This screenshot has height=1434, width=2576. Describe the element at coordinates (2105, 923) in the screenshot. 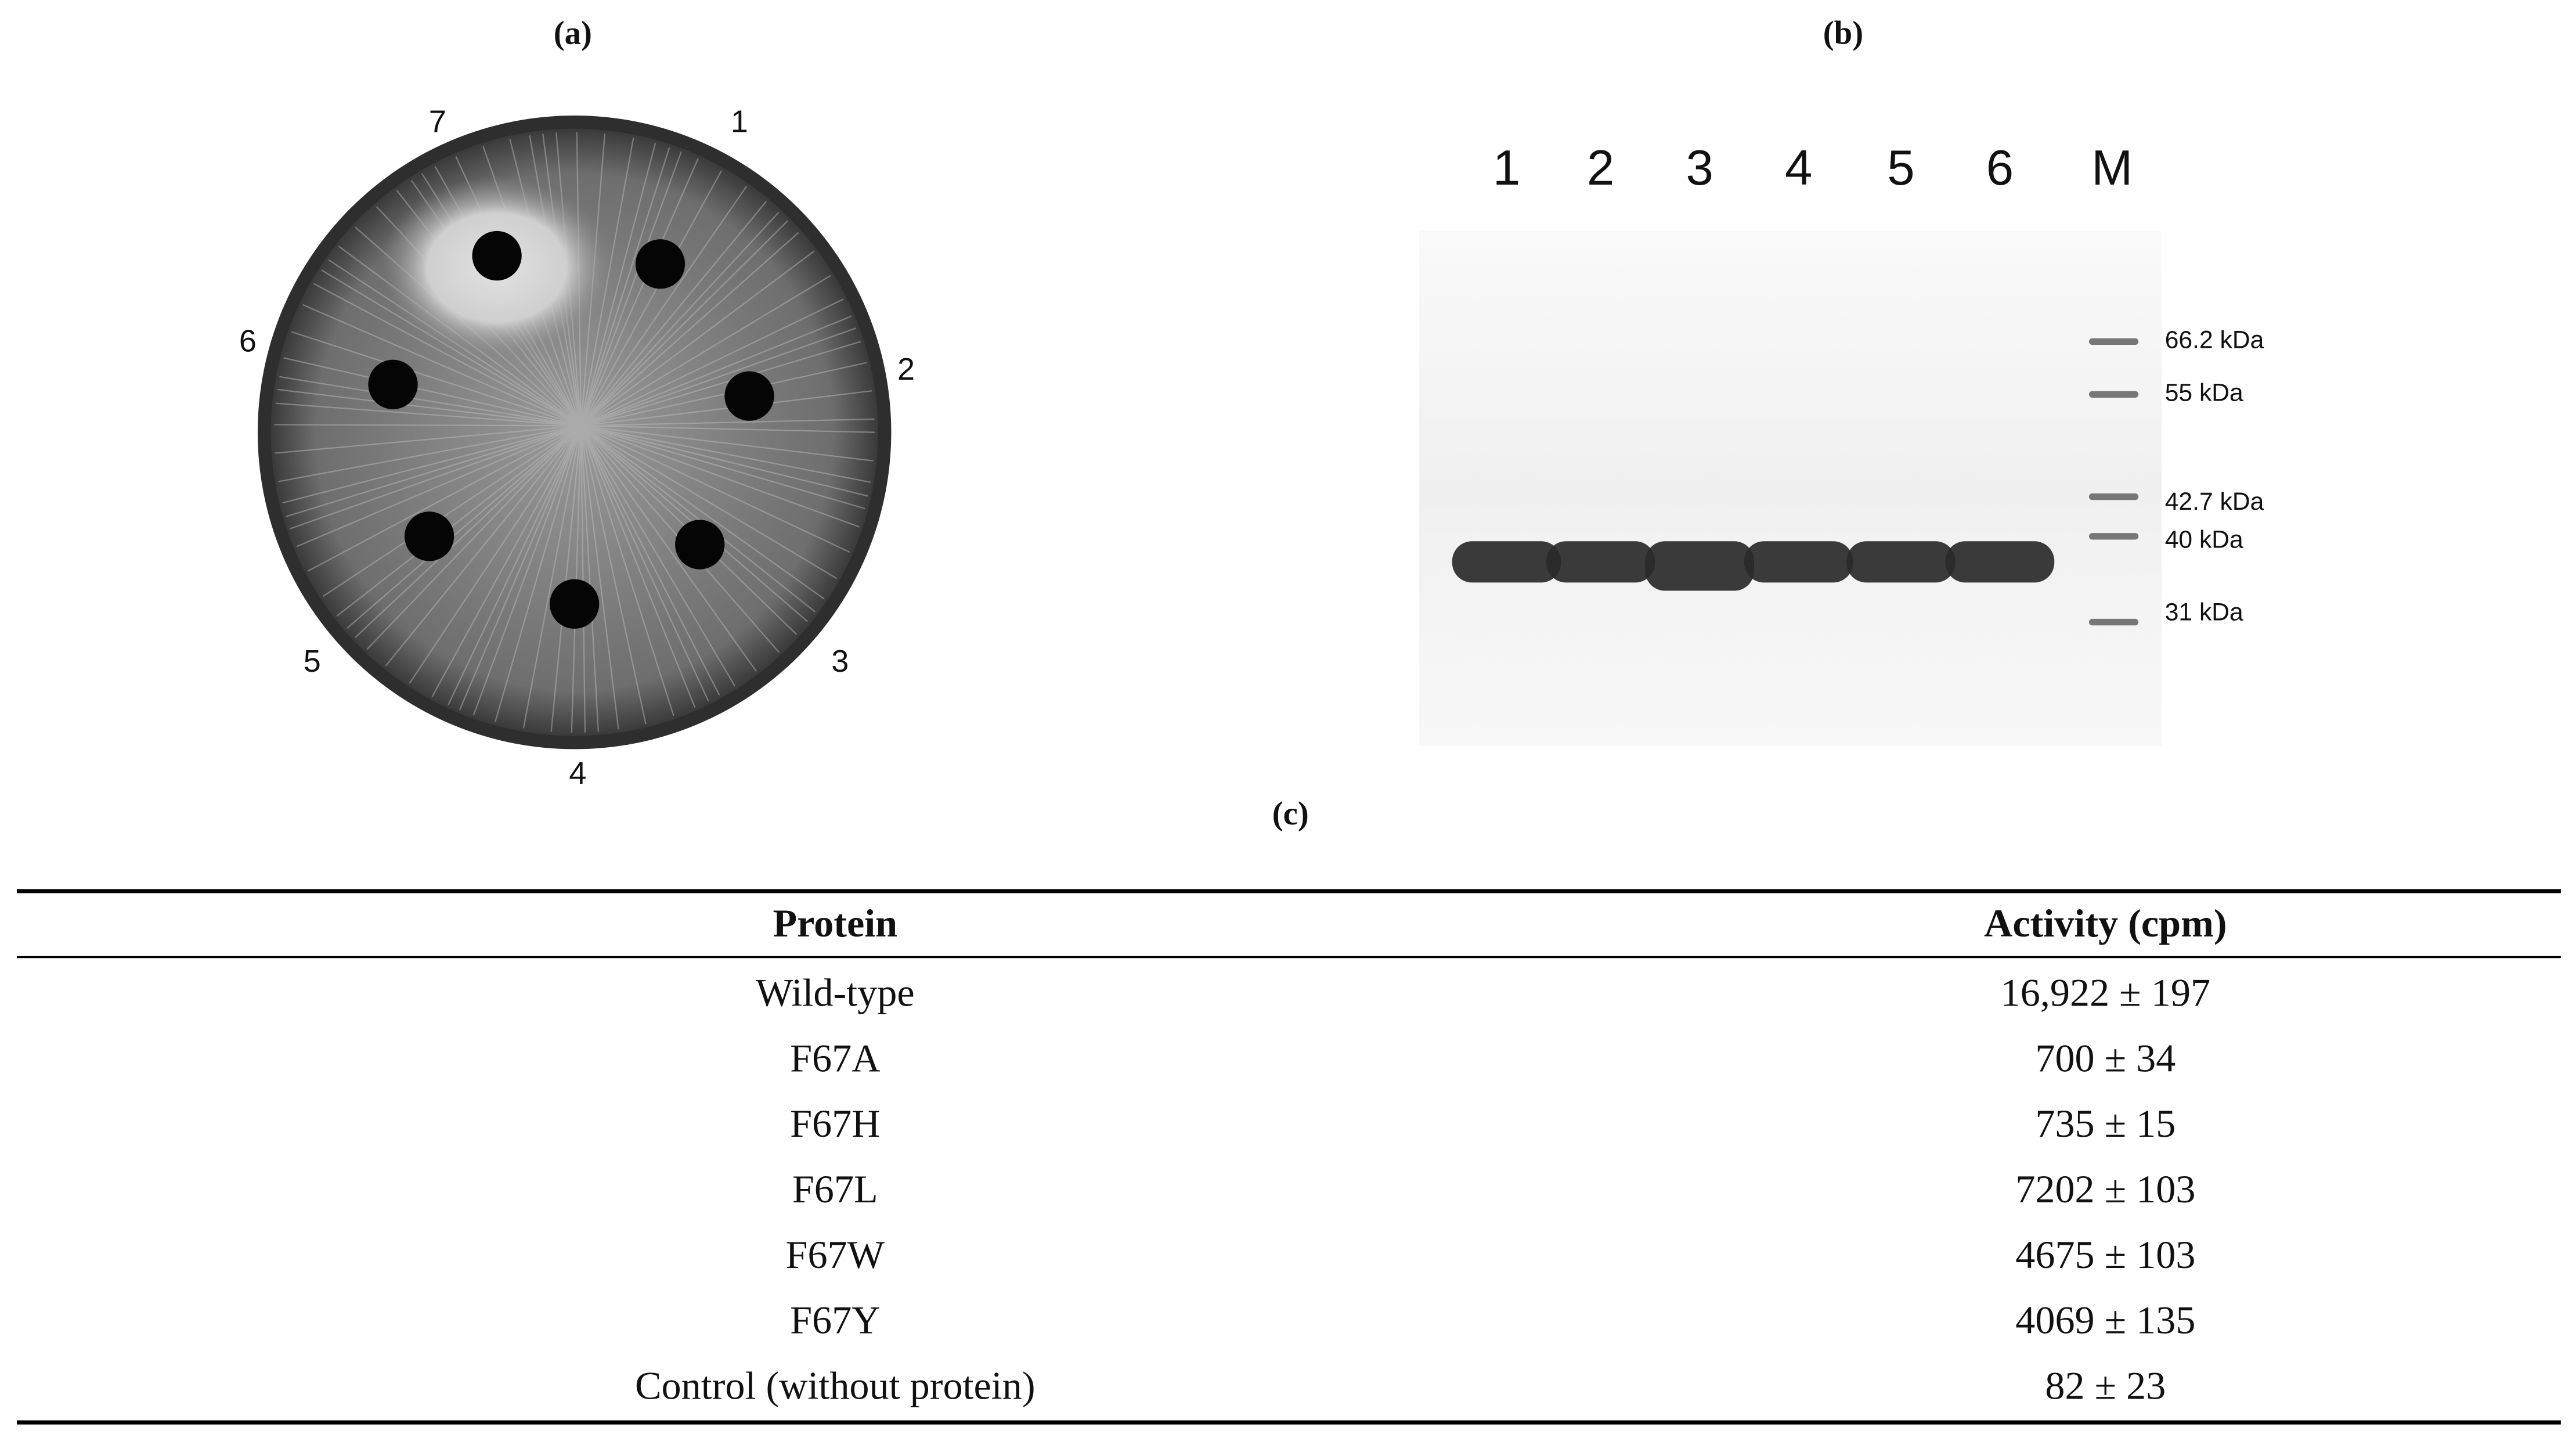

I see `column-header: Activity (cpm)` at that location.